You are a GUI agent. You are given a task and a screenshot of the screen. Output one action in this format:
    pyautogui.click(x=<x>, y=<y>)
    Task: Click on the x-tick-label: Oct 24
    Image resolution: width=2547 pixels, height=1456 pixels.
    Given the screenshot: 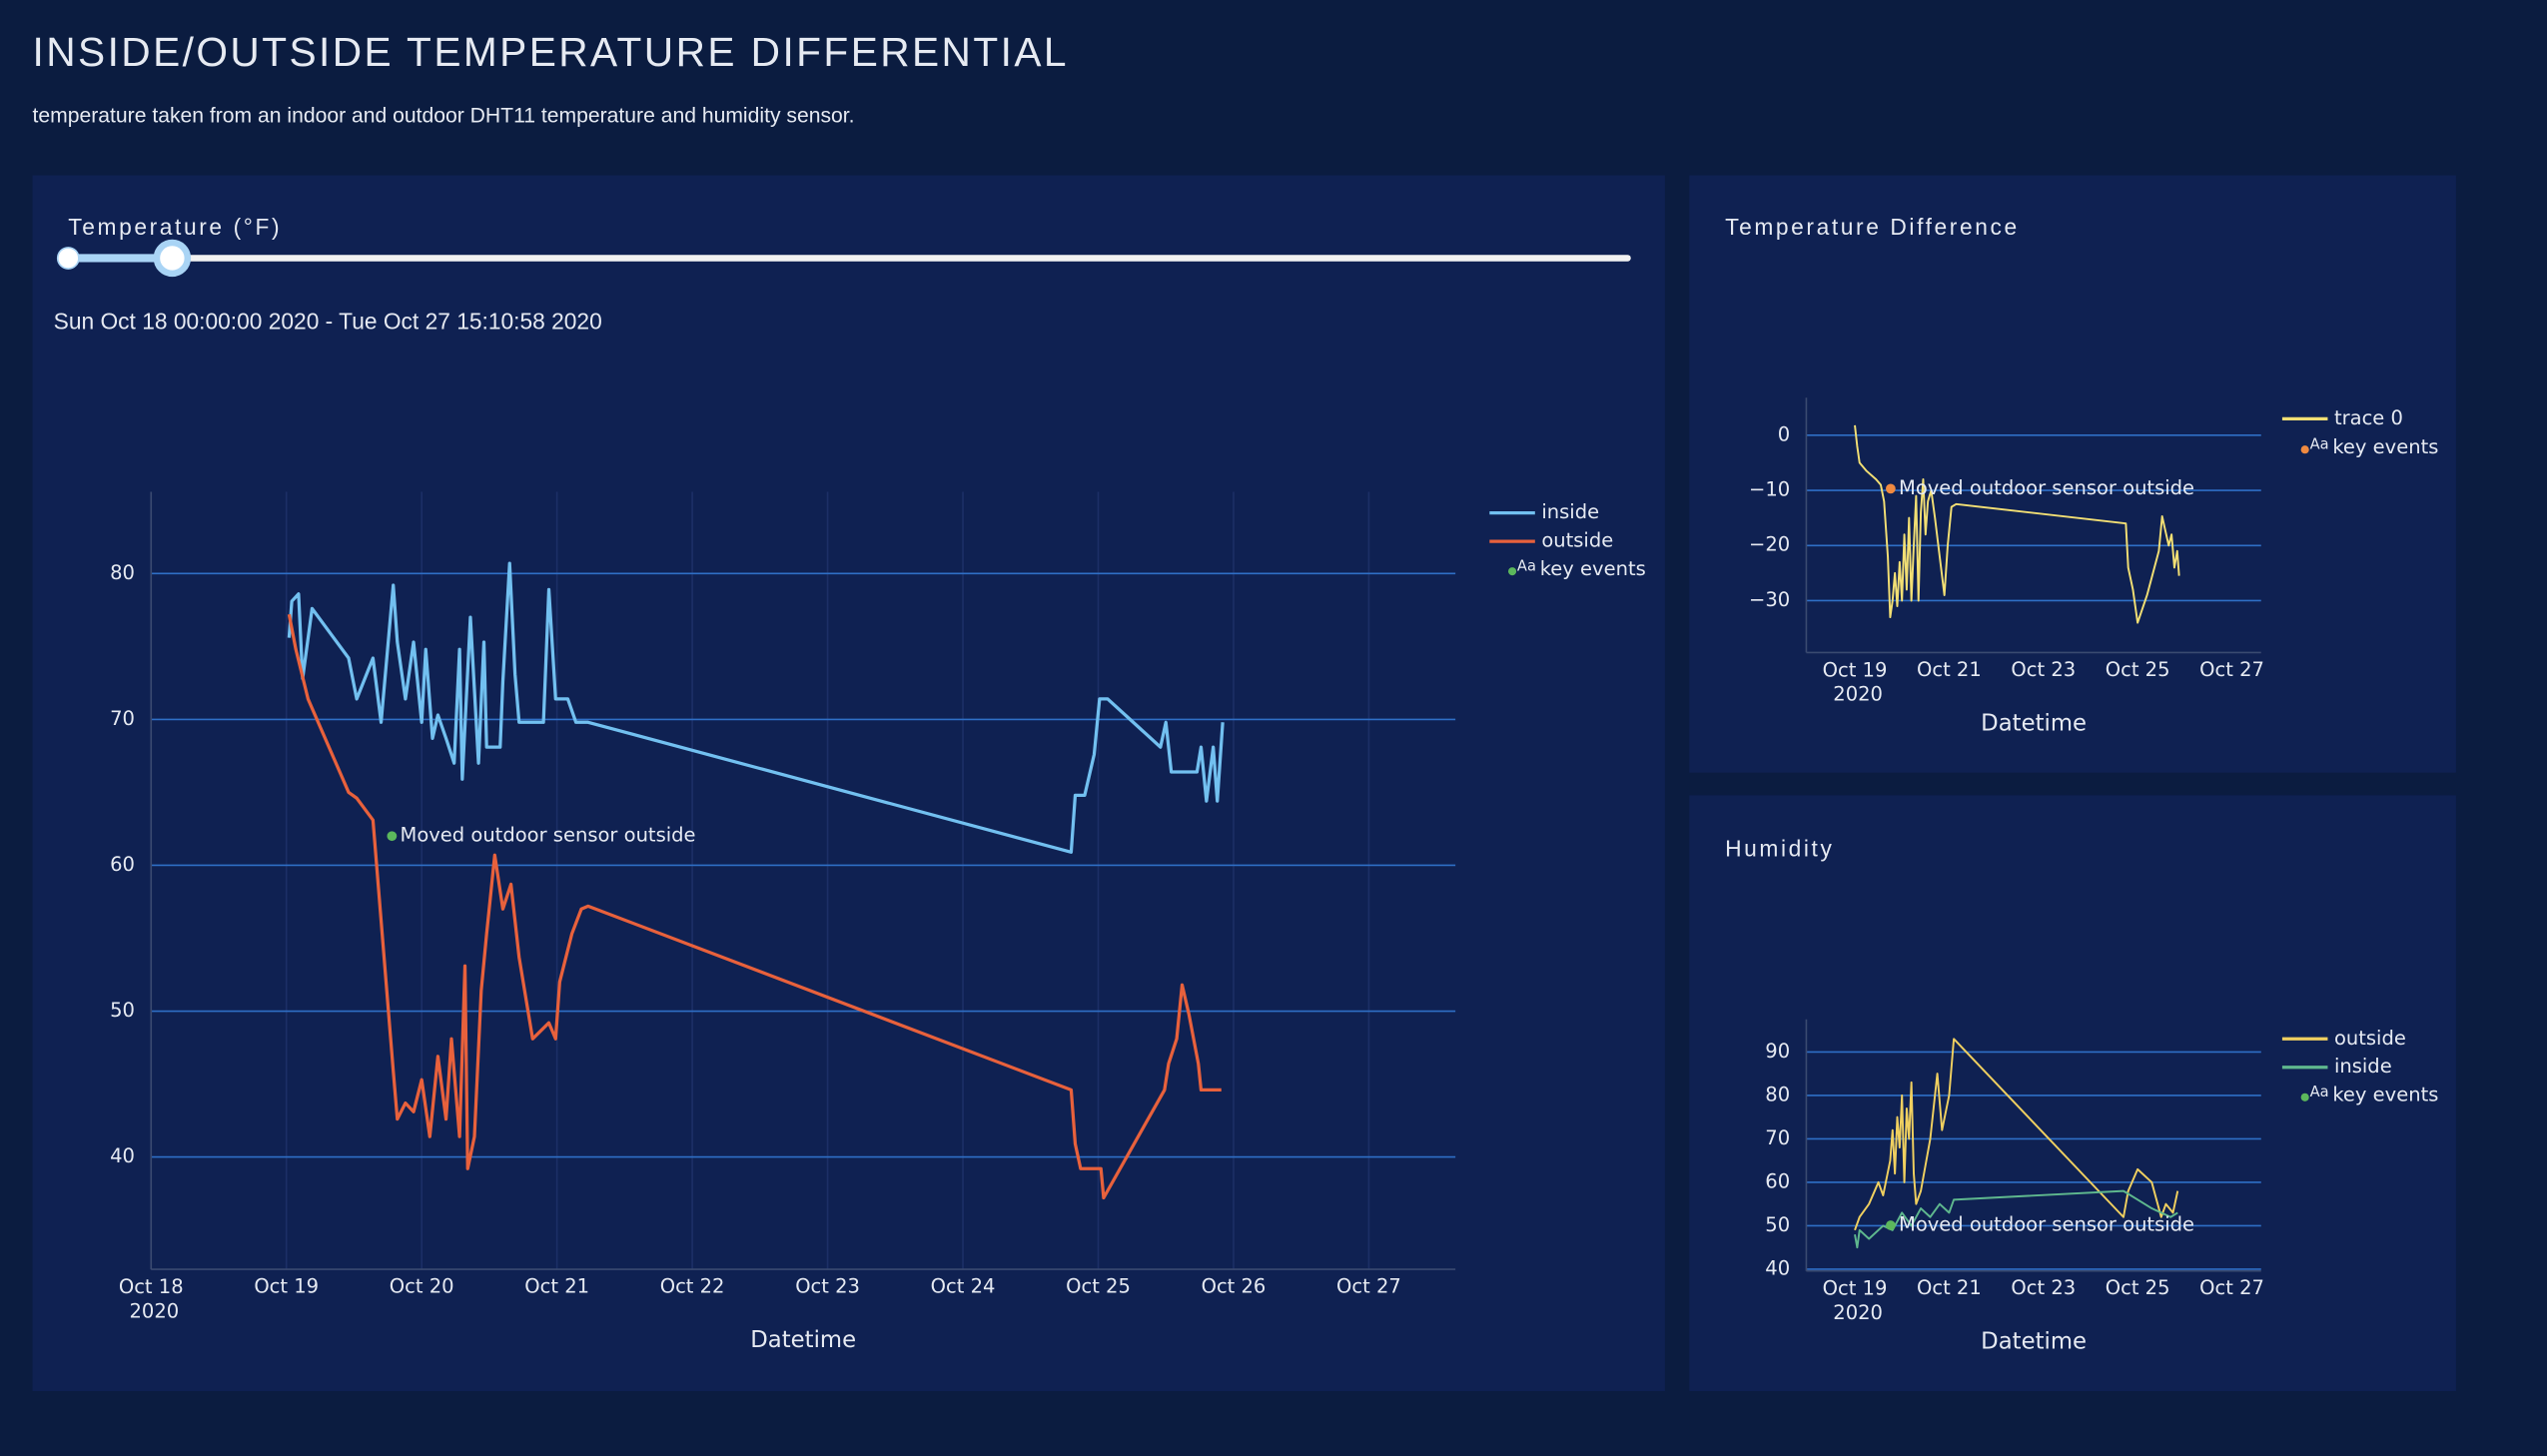 What is the action you would take?
    pyautogui.click(x=963, y=1285)
    